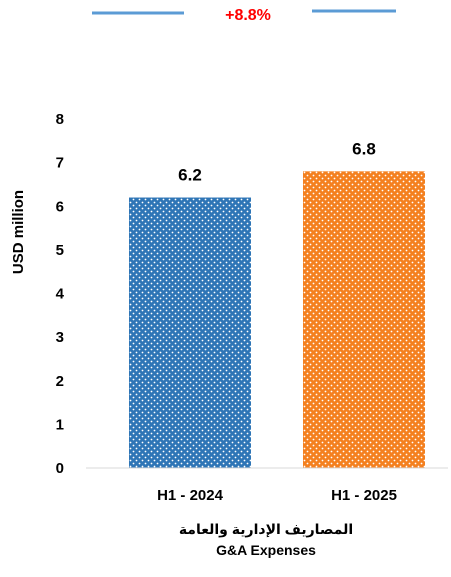  Describe the element at coordinates (364, 148) in the screenshot. I see `data-label: 6.8` at that location.